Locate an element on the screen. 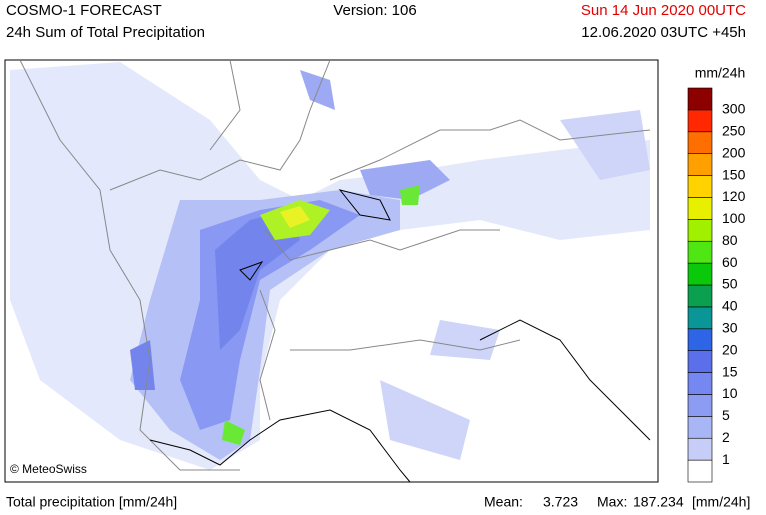 Image resolution: width=766 pixels, height=515 pixels. max-label: Max: is located at coordinates (612, 502).